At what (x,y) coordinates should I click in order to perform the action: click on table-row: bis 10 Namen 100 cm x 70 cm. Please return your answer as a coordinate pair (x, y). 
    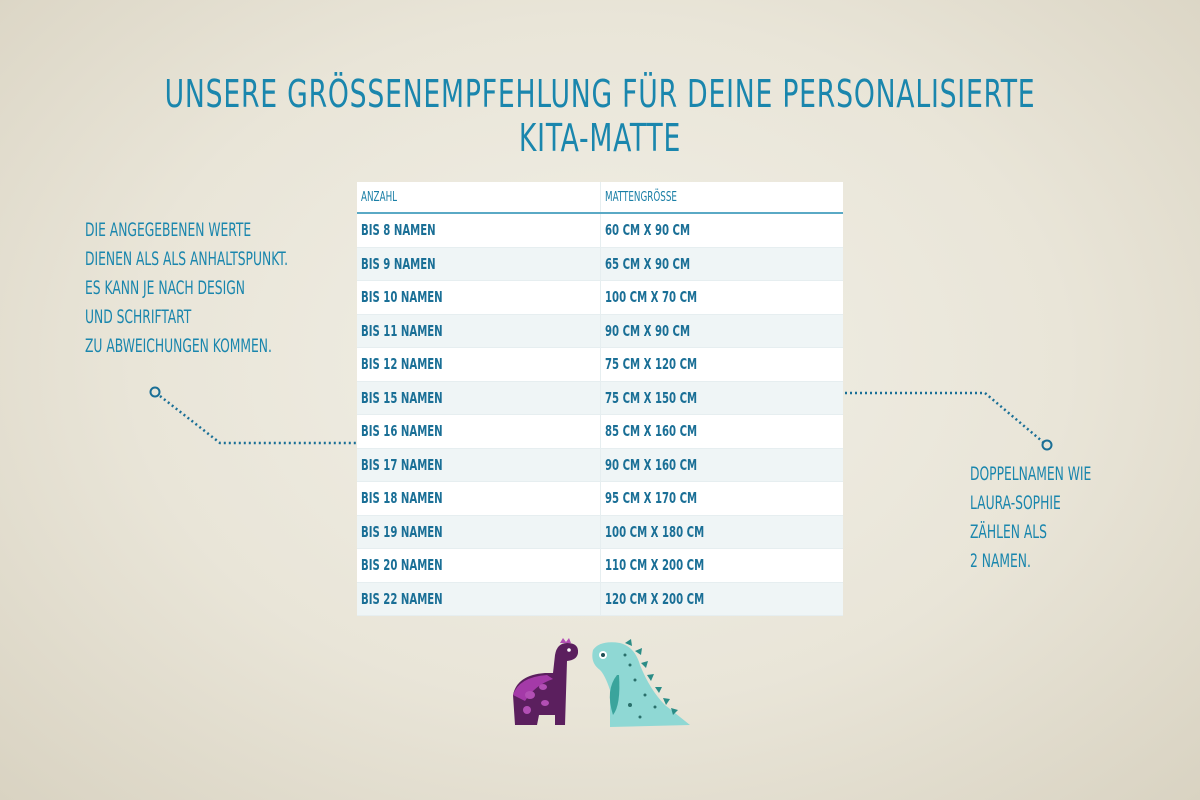
    Looking at the image, I should click on (600, 297).